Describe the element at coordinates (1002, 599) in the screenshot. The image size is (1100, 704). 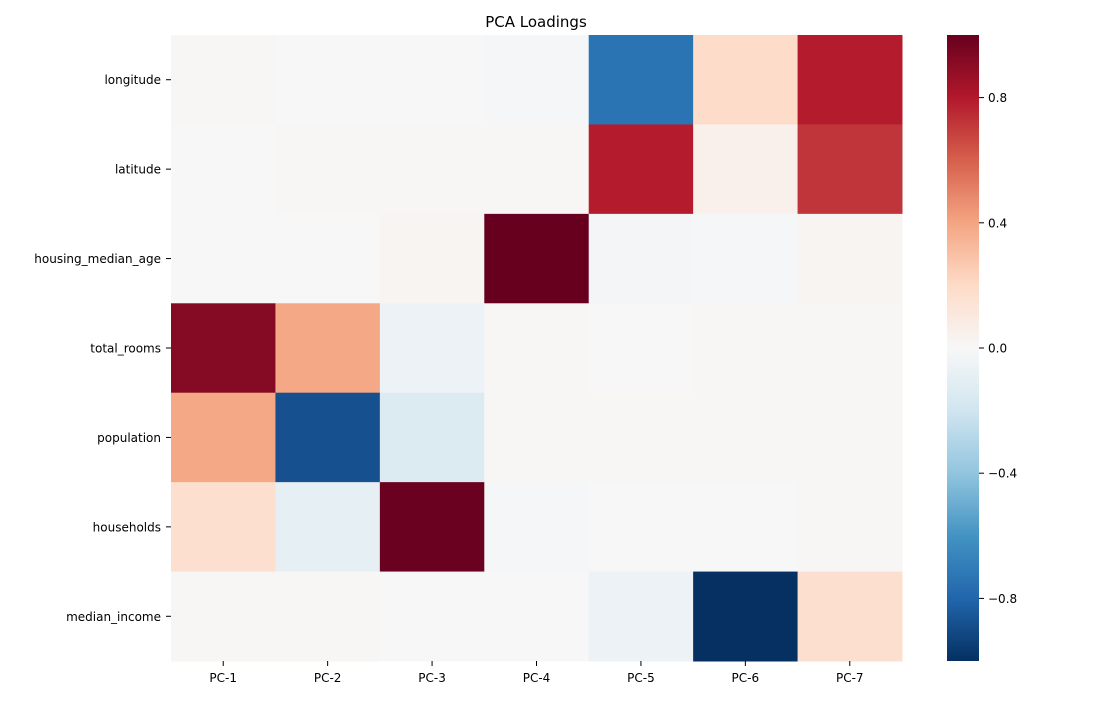
I see `colorbar-tick-label: −0.8` at that location.